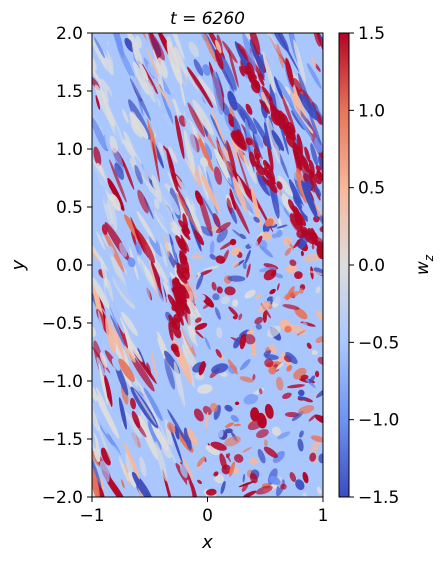 The image size is (443, 561). I want to click on y-tick-label: 0.0, so click(69, 266).